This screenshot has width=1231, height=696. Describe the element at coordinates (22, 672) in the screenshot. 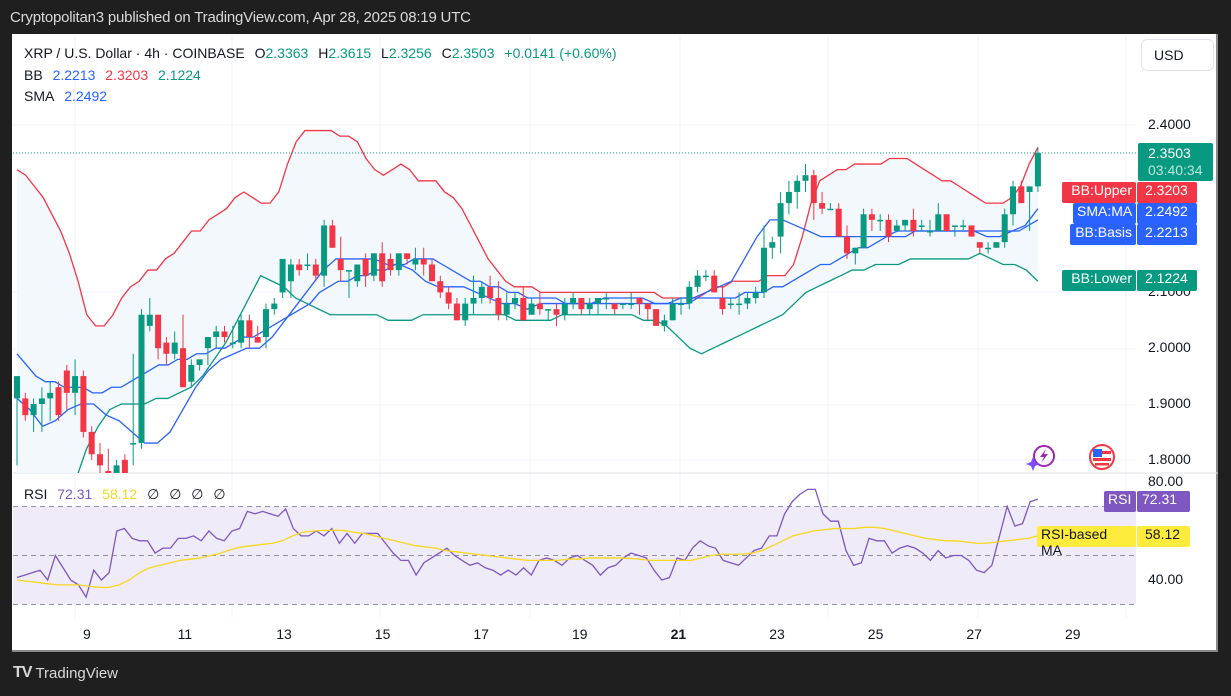

I see `tradingview-logo-icon: TV` at that location.